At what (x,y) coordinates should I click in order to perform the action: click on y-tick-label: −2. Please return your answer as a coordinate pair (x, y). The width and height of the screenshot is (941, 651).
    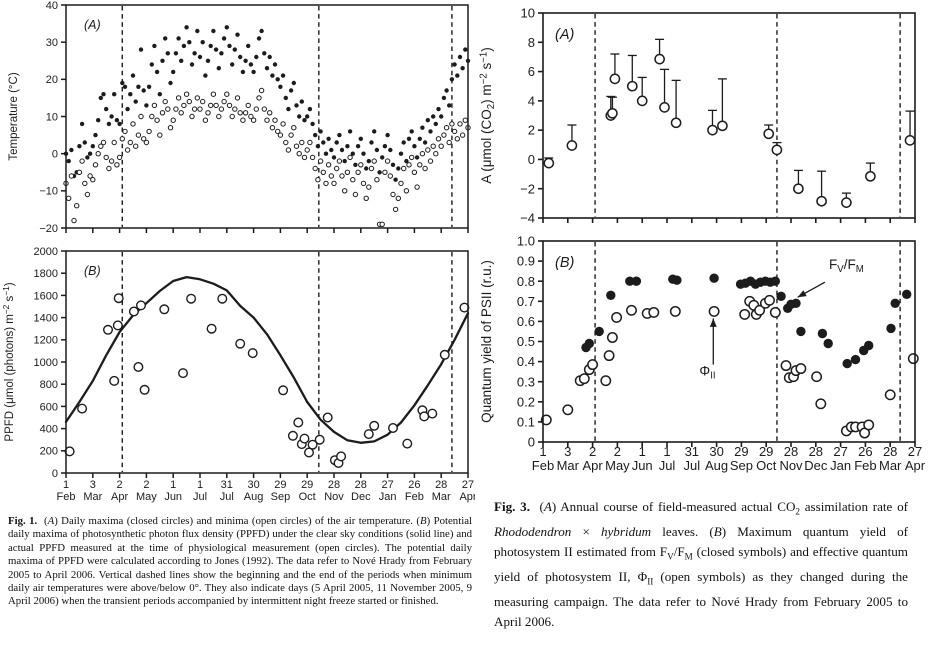
    Looking at the image, I should click on (527, 188).